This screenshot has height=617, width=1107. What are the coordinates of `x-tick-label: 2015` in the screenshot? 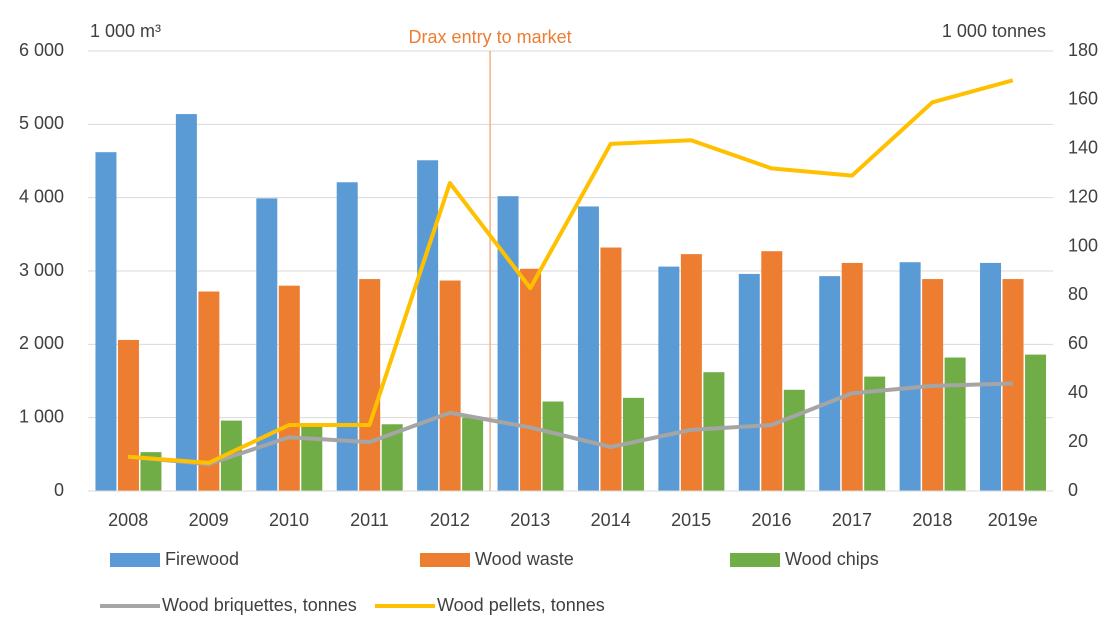 It's located at (691, 520).